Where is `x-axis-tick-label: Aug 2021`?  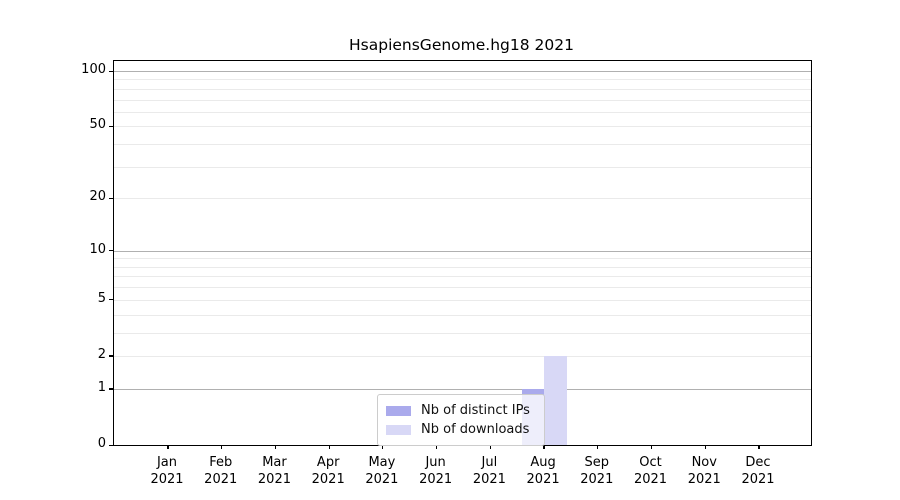
x-axis-tick-label: Aug 2021 is located at coordinates (543, 471).